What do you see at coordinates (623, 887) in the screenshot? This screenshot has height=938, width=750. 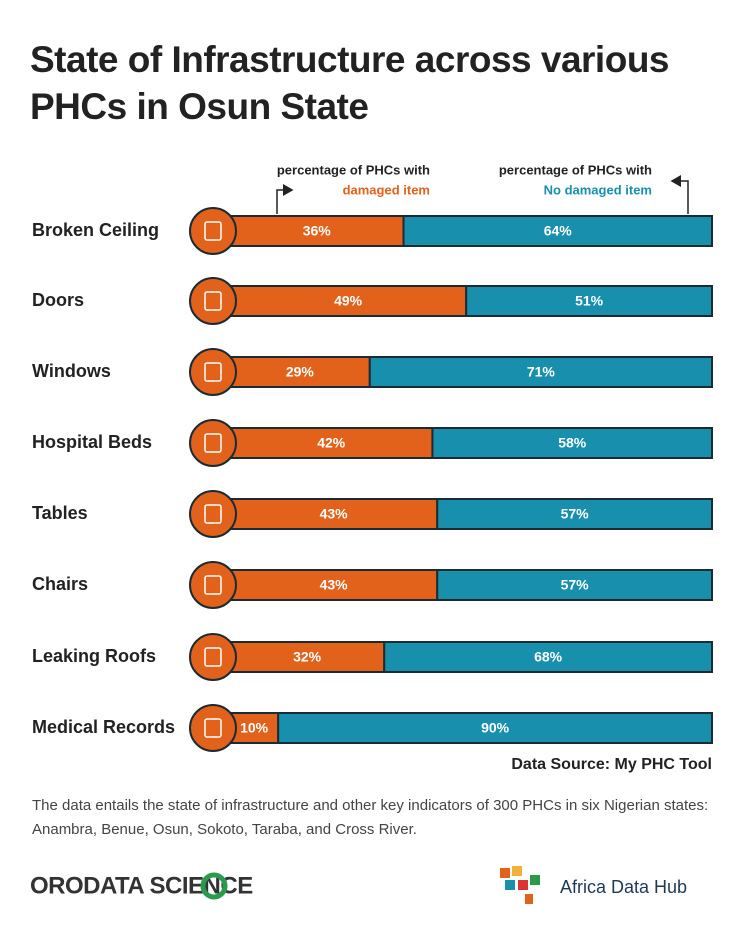 I see `logo: Africa Data Hub` at bounding box center [623, 887].